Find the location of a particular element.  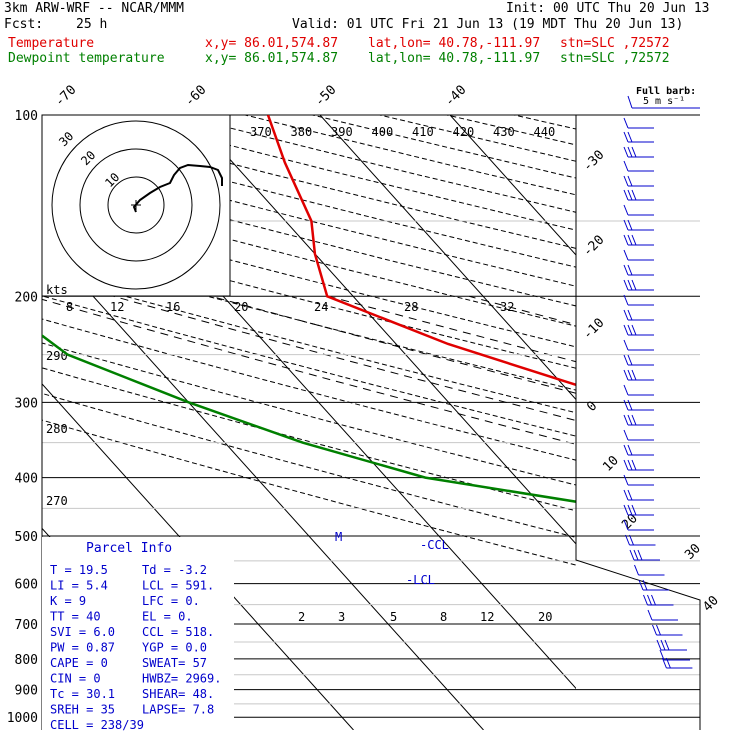

pressure-label-100: 100 is located at coordinates (26, 116).